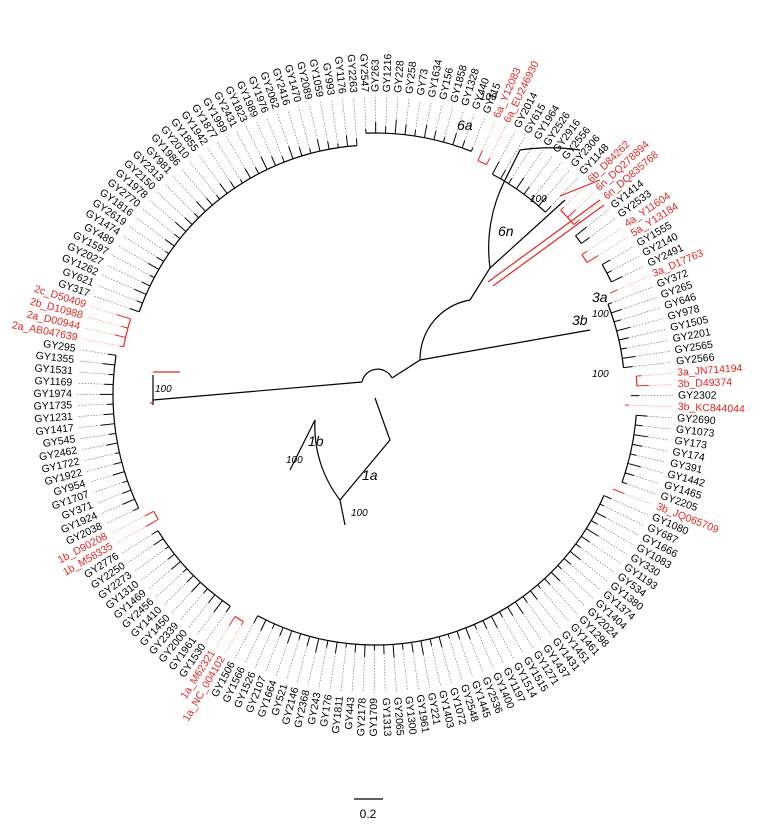  Describe the element at coordinates (376, 75) in the screenshot. I see `leaf-label: GY263` at that location.